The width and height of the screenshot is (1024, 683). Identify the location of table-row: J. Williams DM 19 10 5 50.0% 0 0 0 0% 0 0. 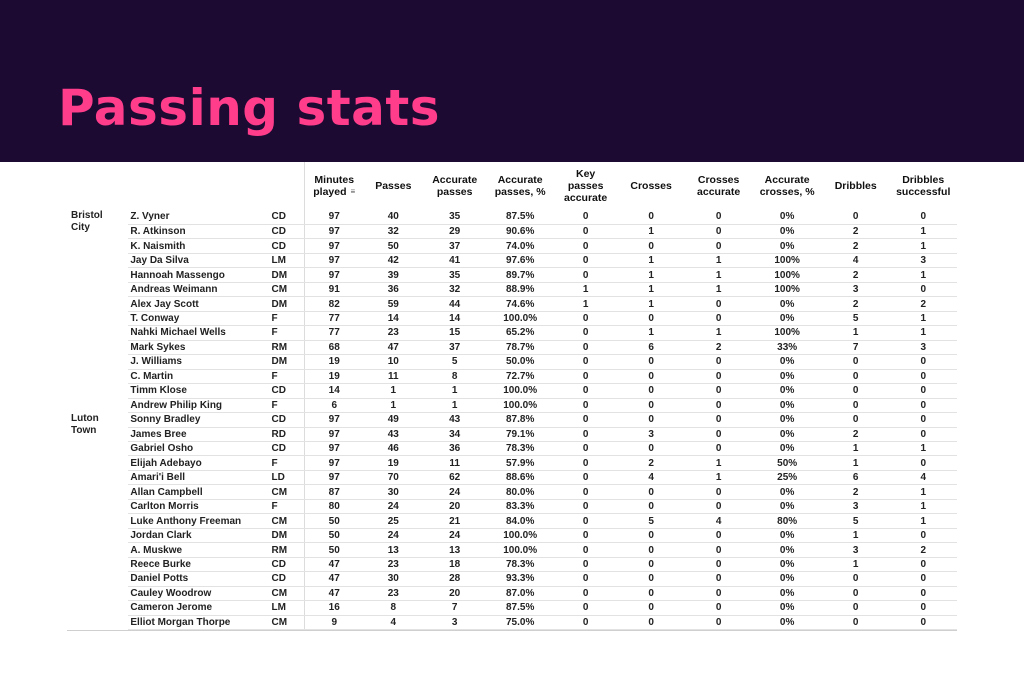
(512, 362).